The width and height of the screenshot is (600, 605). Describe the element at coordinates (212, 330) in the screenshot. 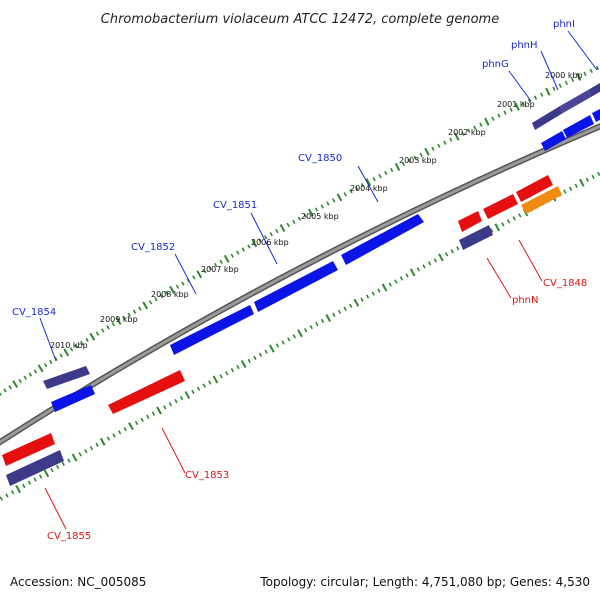

I see `gene-cv1852` at that location.